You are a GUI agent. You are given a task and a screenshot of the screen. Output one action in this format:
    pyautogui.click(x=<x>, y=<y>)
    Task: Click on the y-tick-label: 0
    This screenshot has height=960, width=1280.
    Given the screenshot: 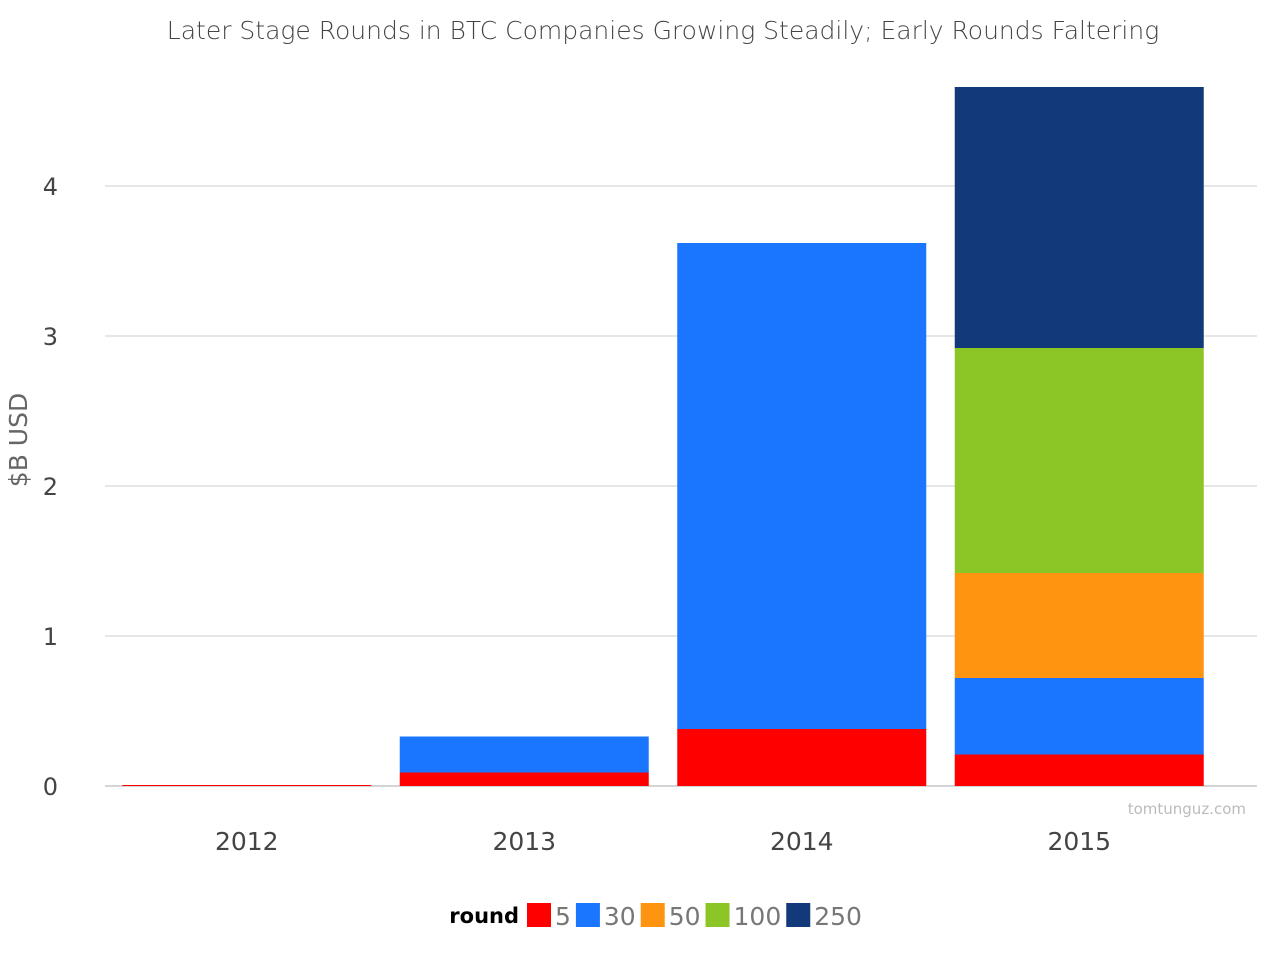 What is the action you would take?
    pyautogui.click(x=50, y=787)
    